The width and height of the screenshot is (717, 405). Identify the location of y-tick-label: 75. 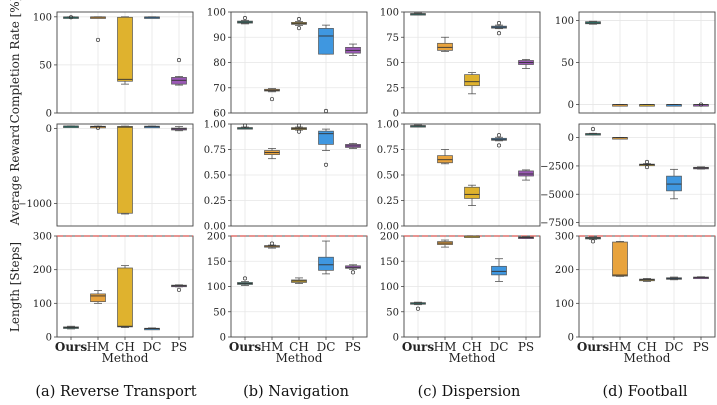
(392, 38).